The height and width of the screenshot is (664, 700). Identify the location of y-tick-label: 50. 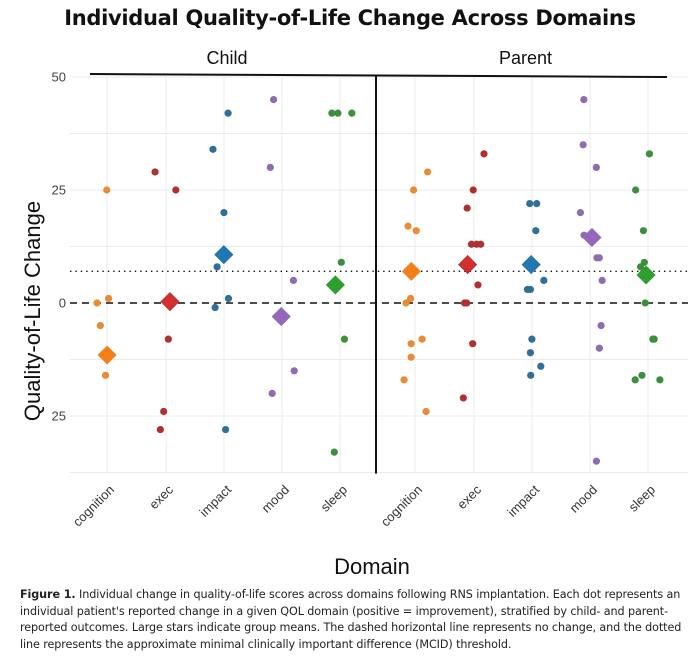
(59, 77).